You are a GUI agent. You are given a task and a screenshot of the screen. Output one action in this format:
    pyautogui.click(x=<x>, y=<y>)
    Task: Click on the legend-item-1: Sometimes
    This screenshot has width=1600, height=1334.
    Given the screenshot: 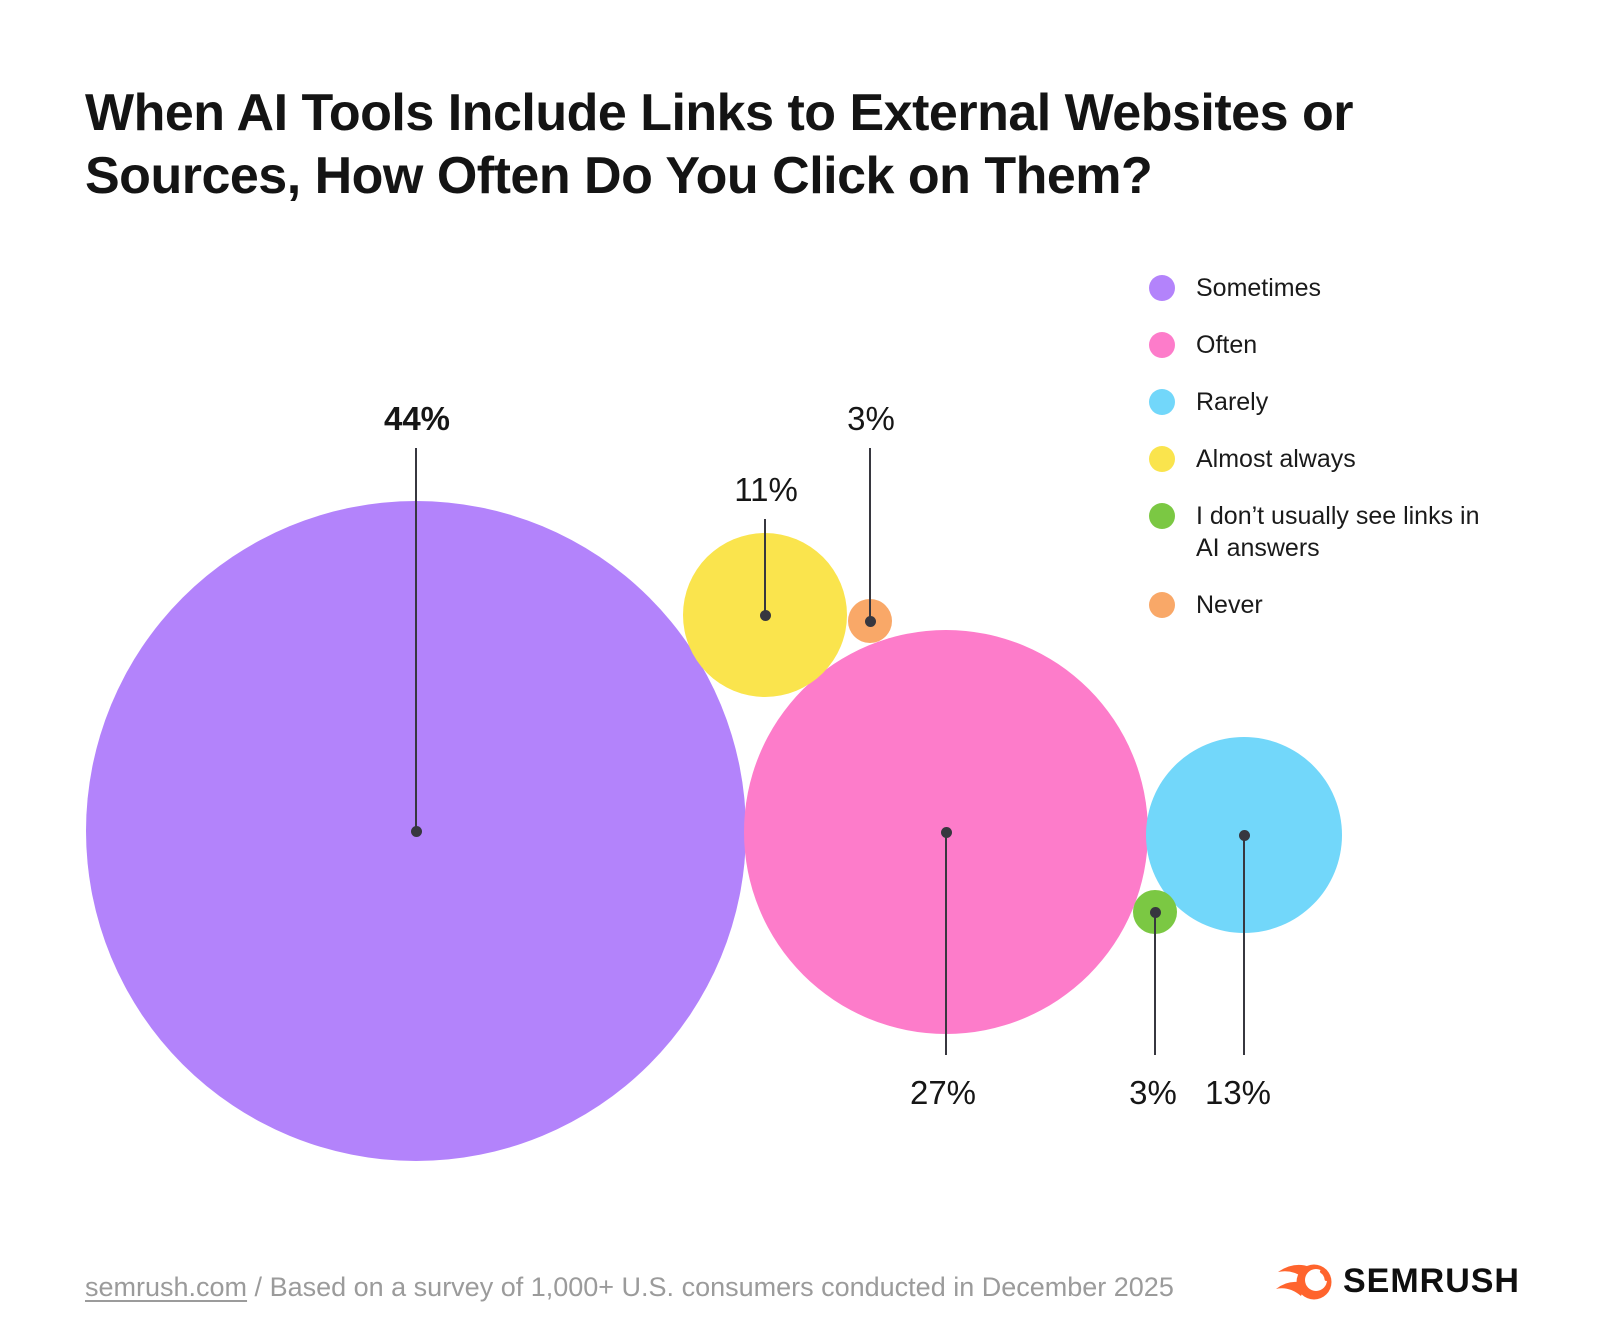 What is the action you would take?
    pyautogui.click(x=1329, y=288)
    